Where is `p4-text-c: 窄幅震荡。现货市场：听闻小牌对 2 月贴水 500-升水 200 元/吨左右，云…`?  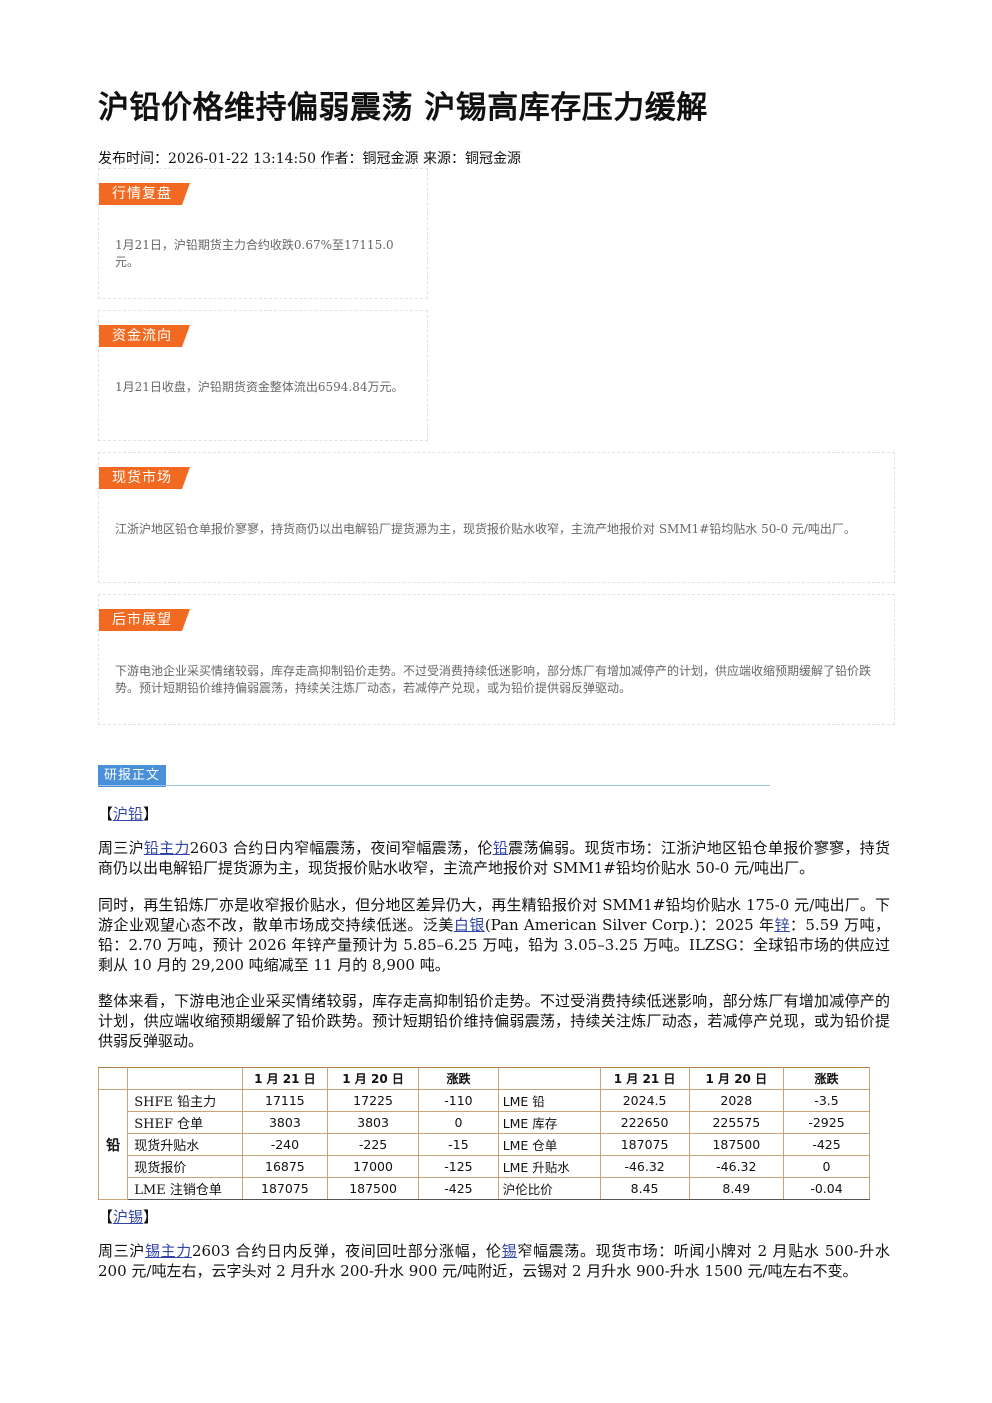
p4-text-c: 窄幅震荡。现货市场：听闻小牌对 2 月贴水 500-升水 200 元/吨左右，云… is located at coordinates (494, 1261).